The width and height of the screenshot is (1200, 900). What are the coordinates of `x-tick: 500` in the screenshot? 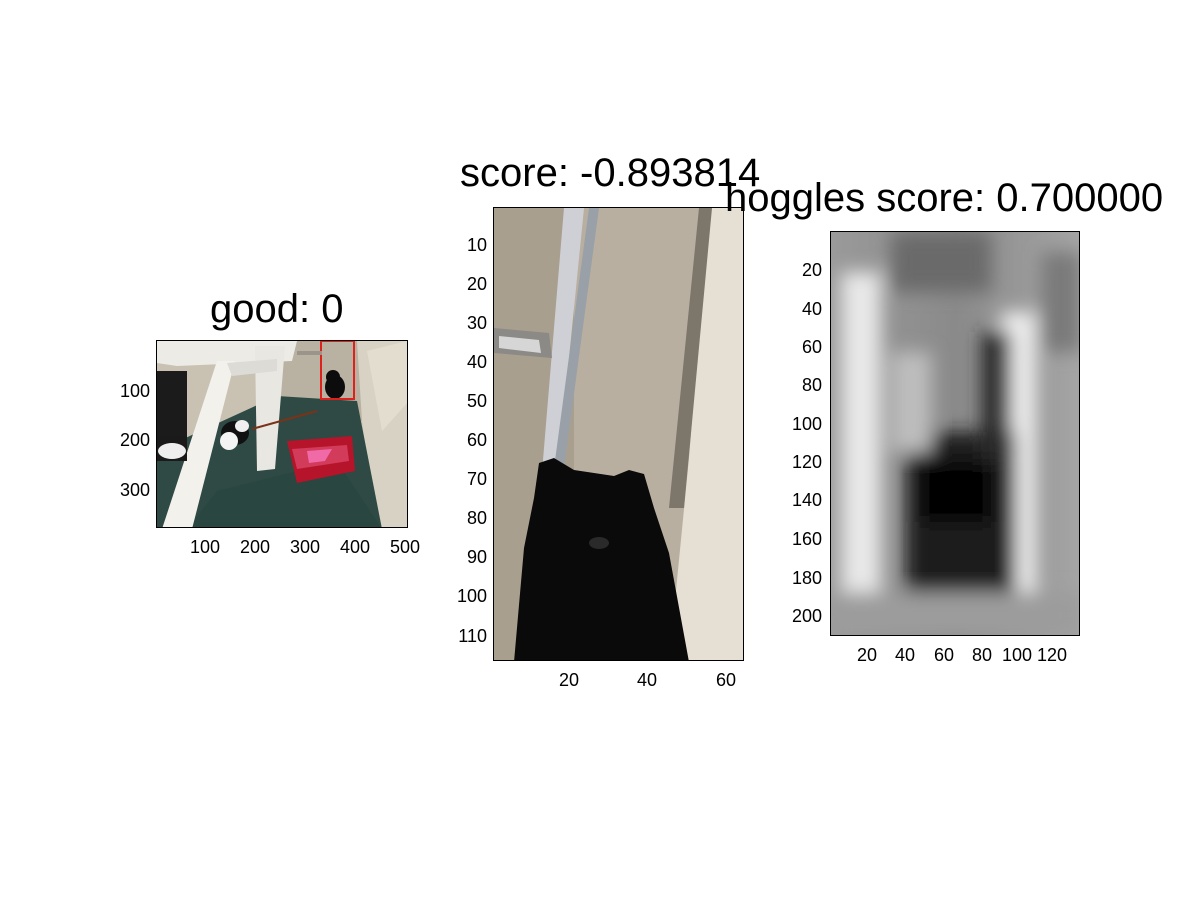 It's located at (405, 547).